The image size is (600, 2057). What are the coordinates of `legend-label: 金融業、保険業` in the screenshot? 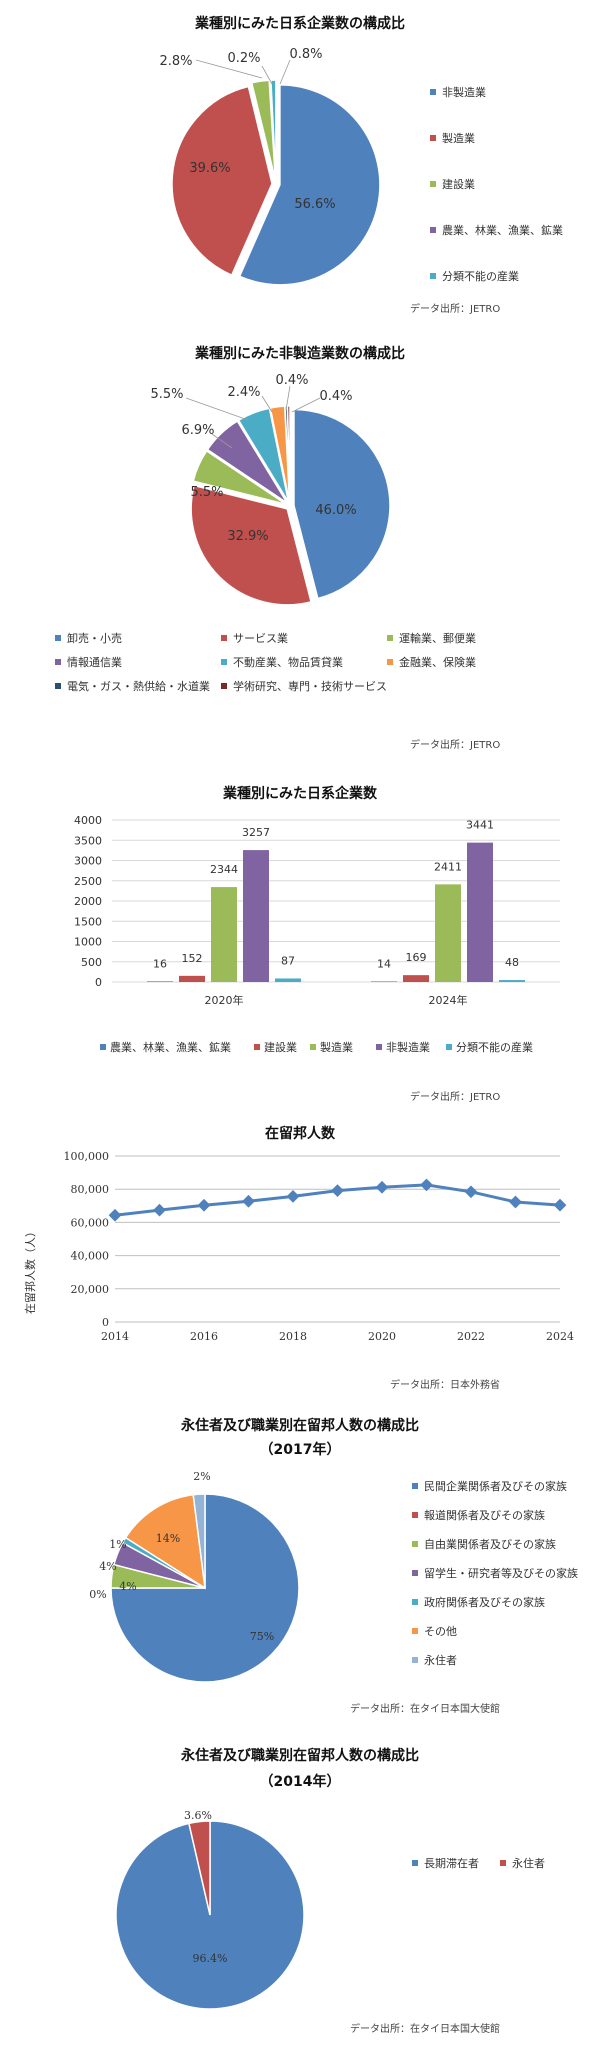 It's located at (437, 662).